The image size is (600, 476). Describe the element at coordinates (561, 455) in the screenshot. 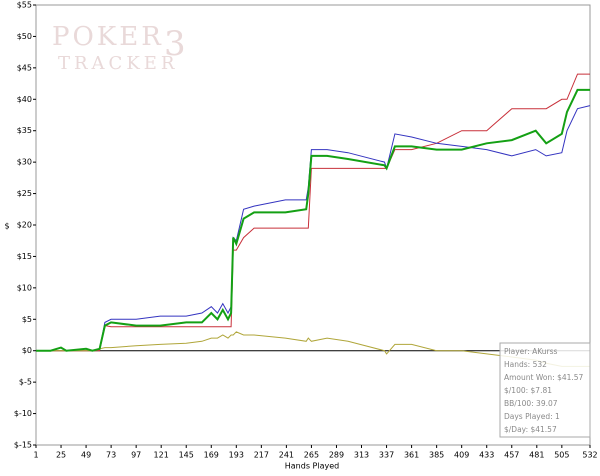

I see `x-tick-label: 505` at that location.